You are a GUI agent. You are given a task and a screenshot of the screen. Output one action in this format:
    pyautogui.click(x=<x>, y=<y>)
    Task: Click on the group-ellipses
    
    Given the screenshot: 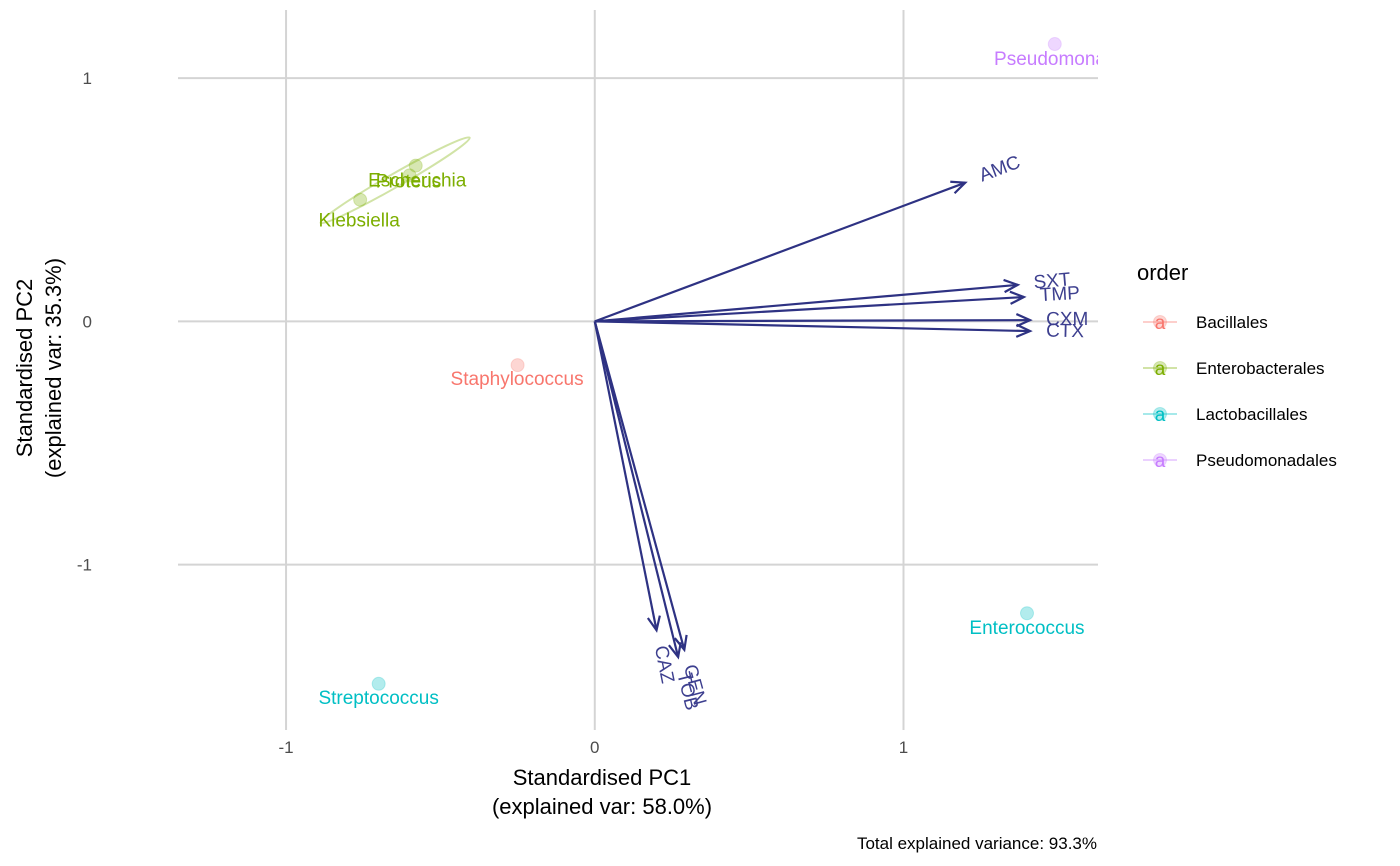 What is the action you would take?
    pyautogui.click(x=395, y=180)
    